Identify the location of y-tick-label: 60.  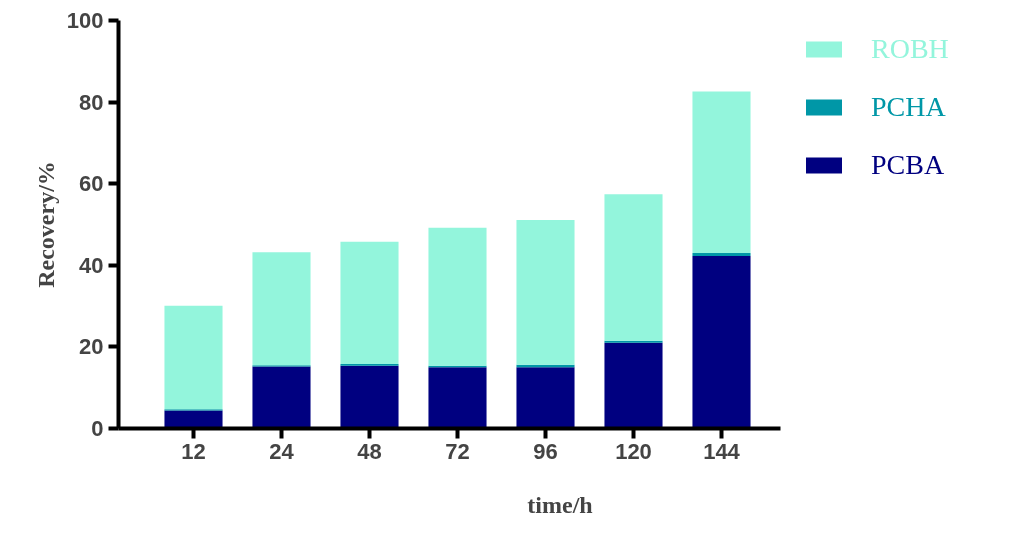
(91, 184).